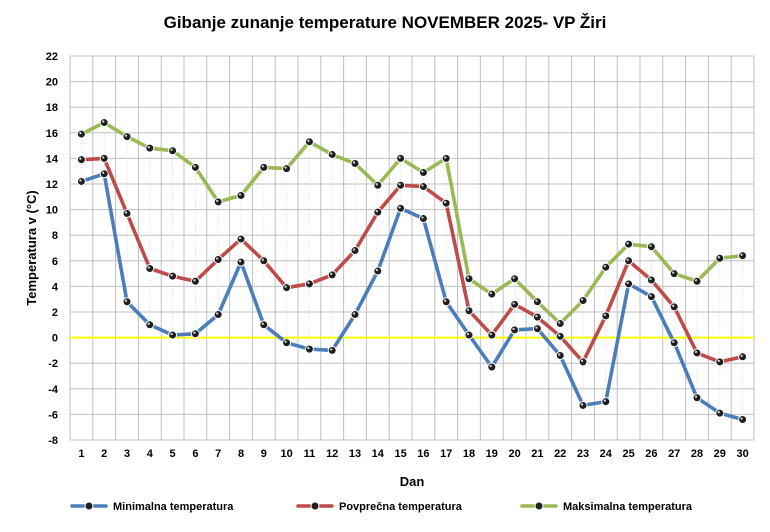 The image size is (770, 532). I want to click on y-axis-ticks: -8 -6 -4 -2 0 2 4 6 8 10 12 14 16 18 20 22, so click(52, 249).